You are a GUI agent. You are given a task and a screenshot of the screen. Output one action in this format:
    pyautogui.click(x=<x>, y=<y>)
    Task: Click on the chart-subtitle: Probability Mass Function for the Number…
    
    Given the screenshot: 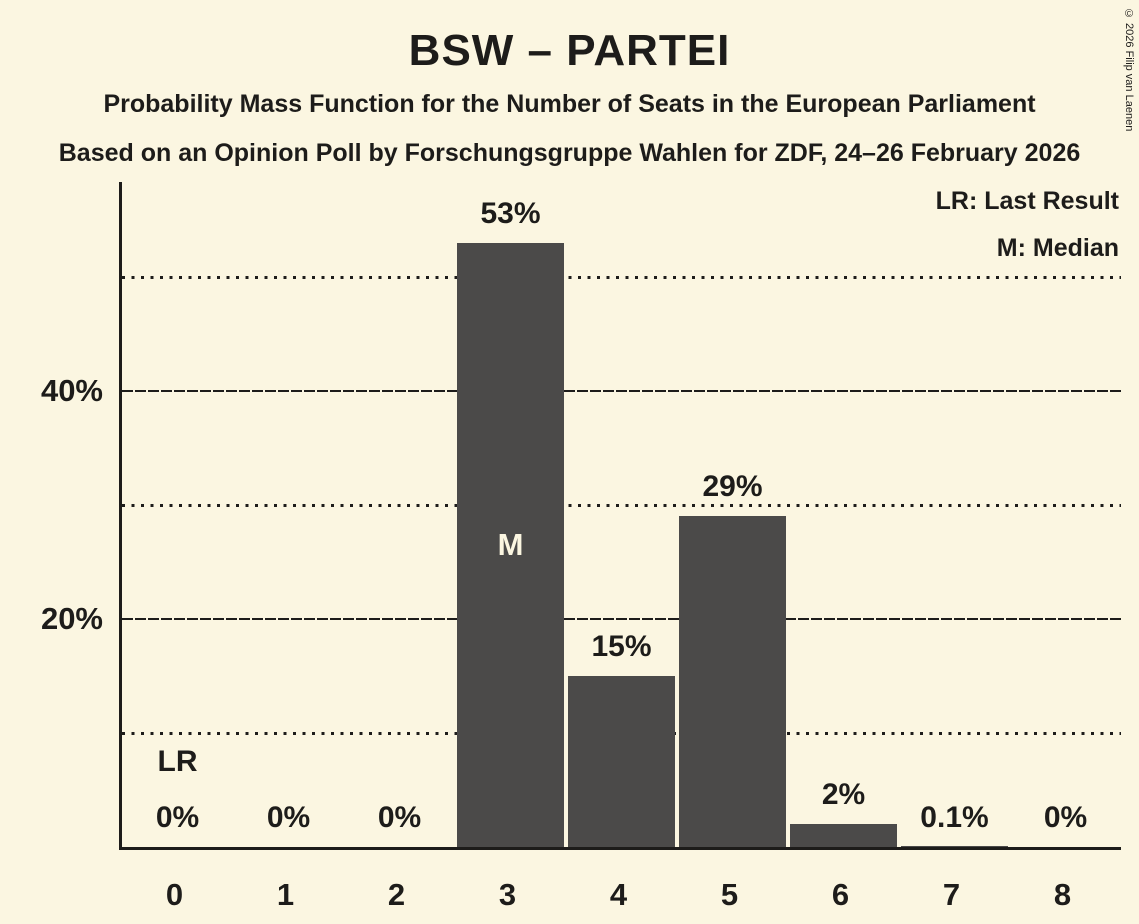 What is the action you would take?
    pyautogui.click(x=569, y=104)
    